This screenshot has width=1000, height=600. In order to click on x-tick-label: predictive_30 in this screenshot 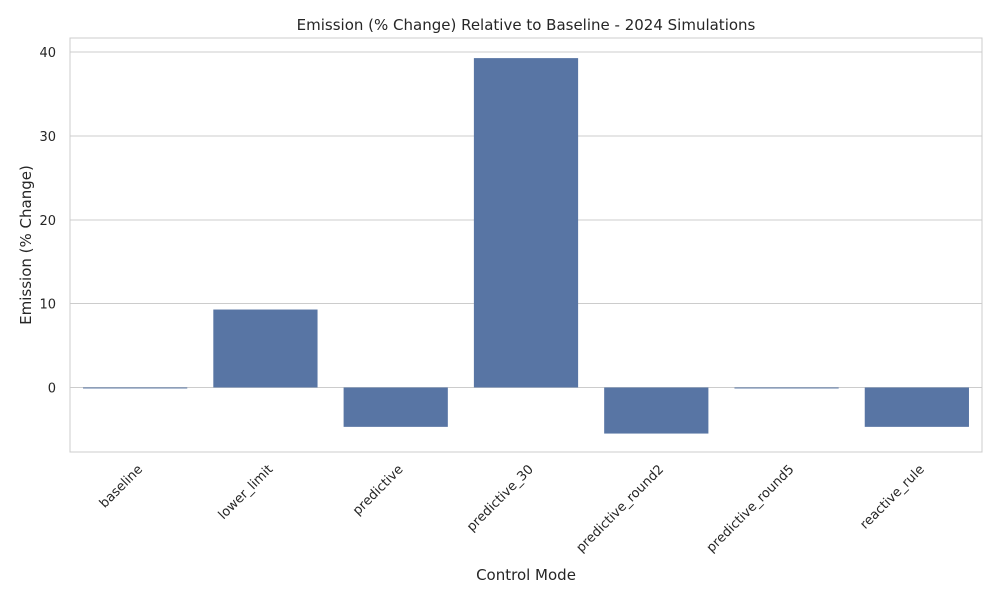, I will do `click(500, 498)`.